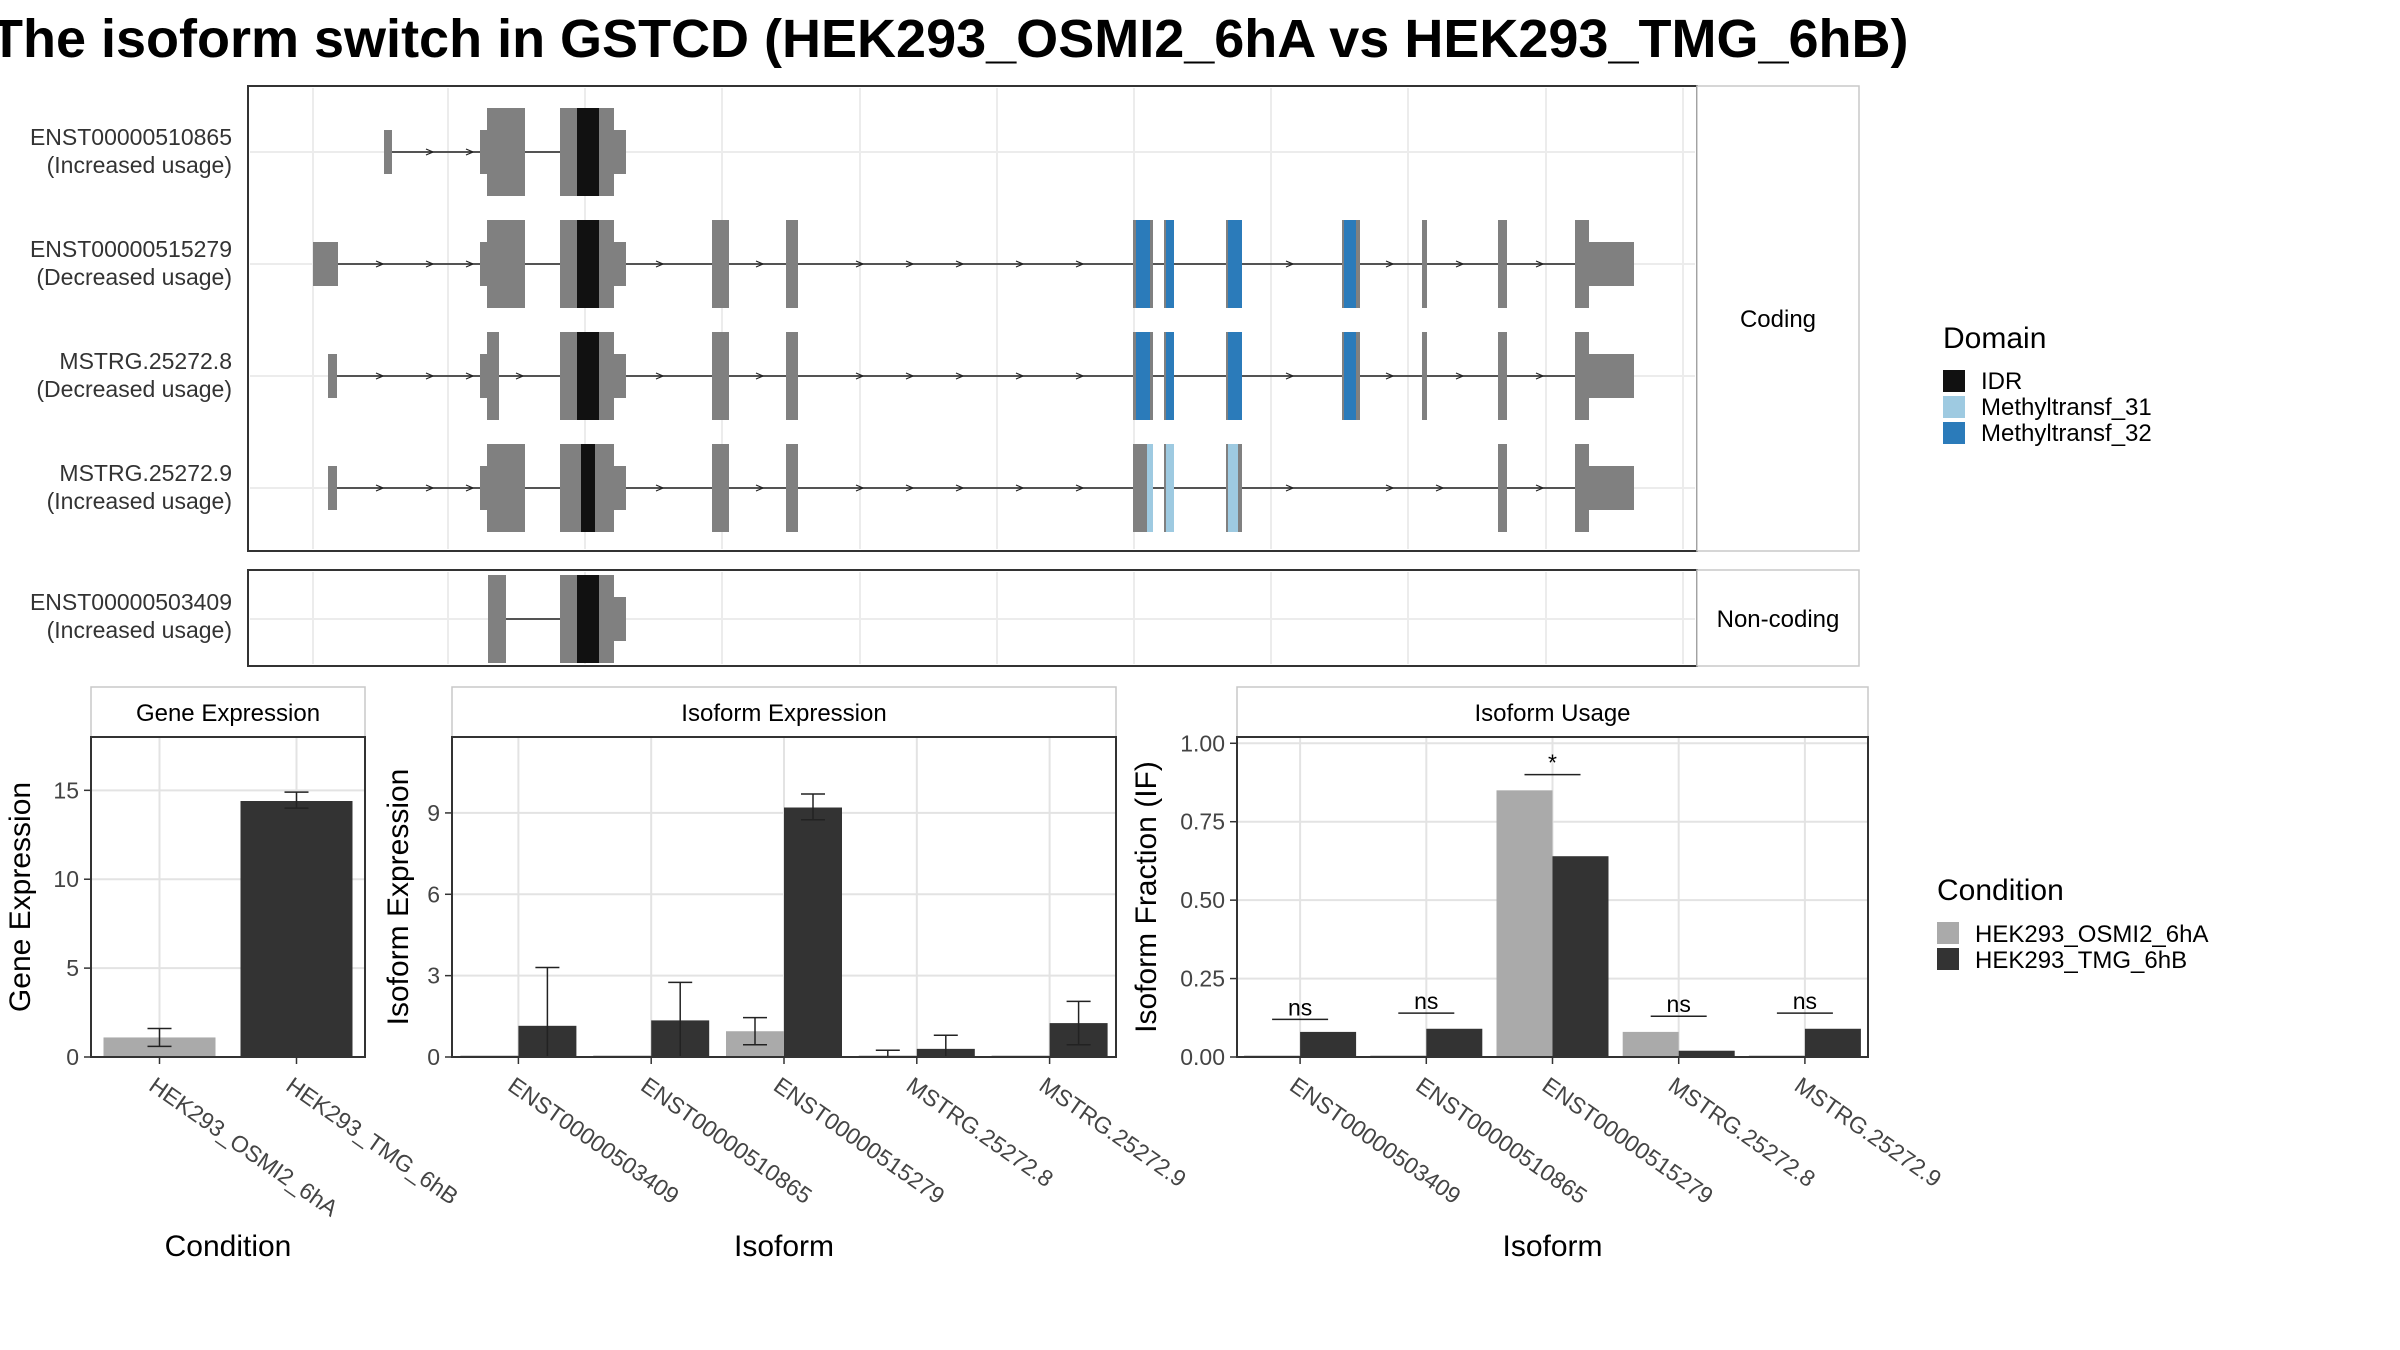 The width and height of the screenshot is (2400, 1350). What do you see at coordinates (228, 1246) in the screenshot?
I see `x-axis-title: Condition` at bounding box center [228, 1246].